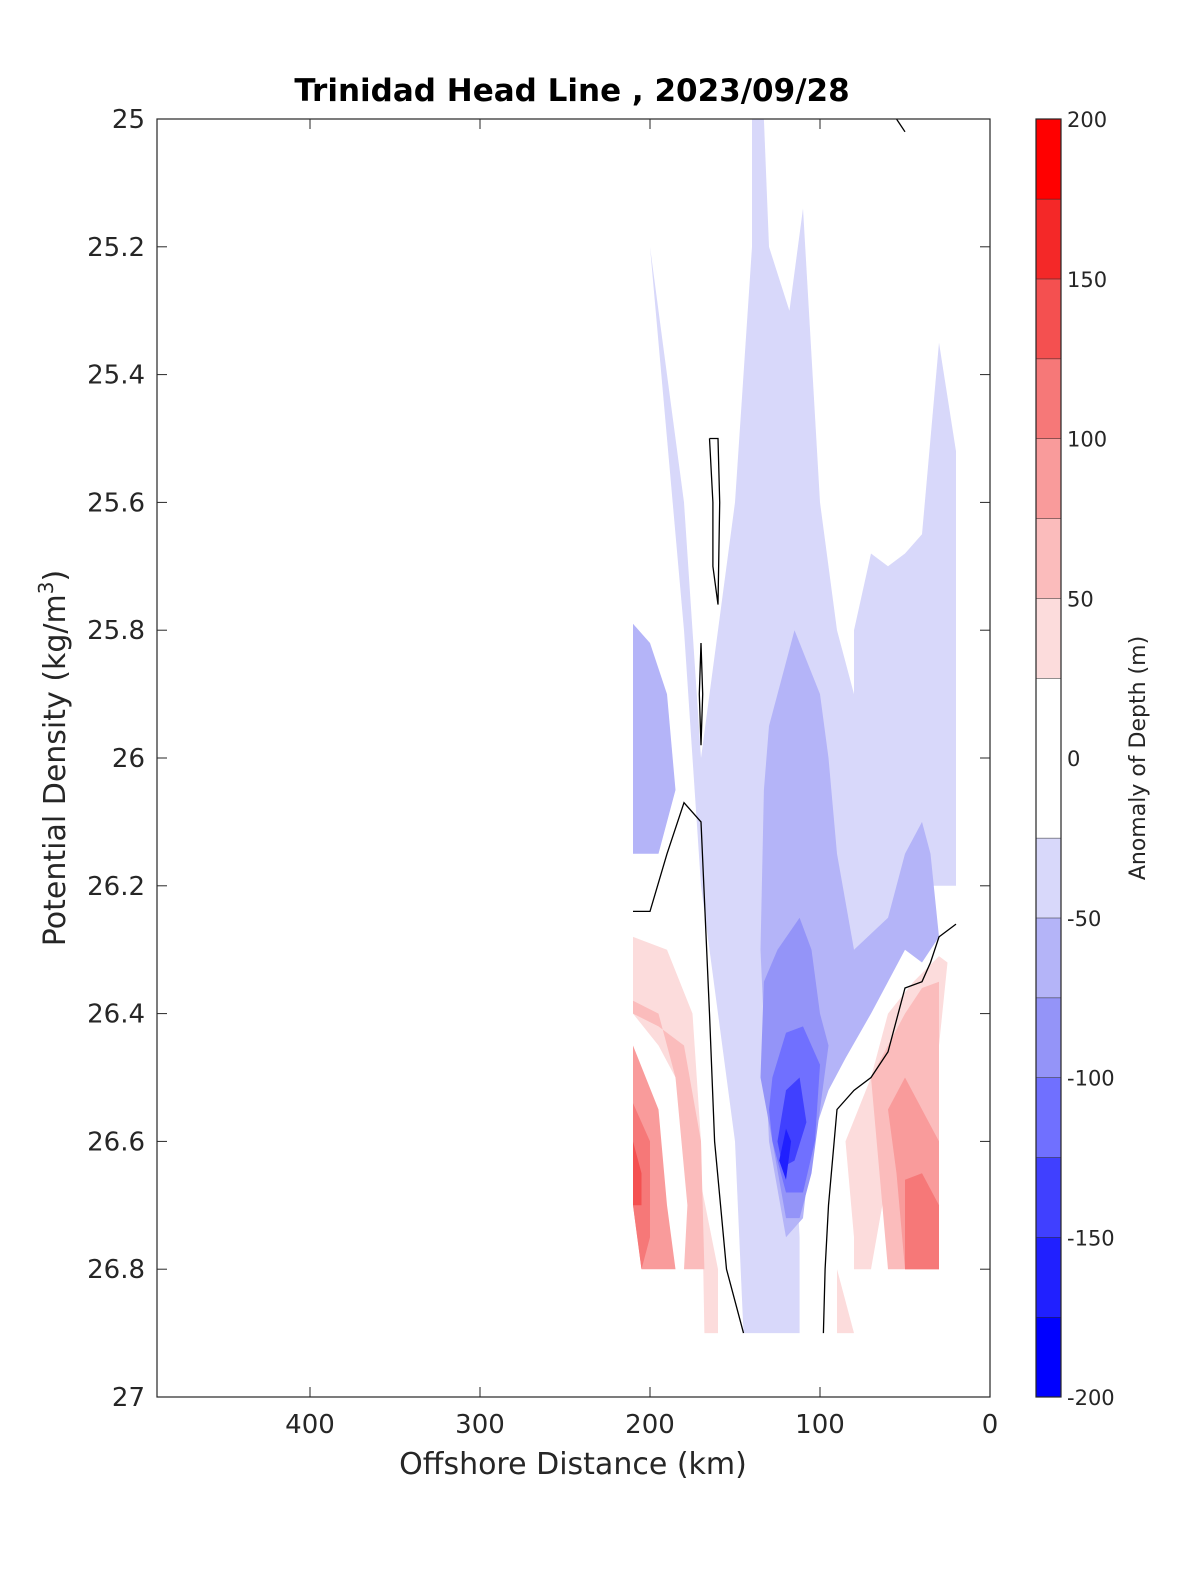  I want to click on x-tick-label: 200, so click(650, 1425).